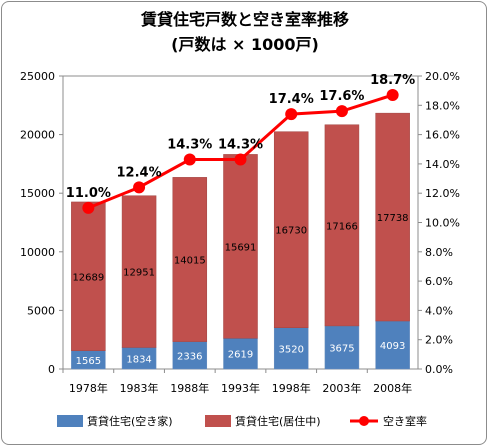 The height and width of the screenshot is (447, 490). I want to click on rate-label: 11.0%, so click(88, 193).